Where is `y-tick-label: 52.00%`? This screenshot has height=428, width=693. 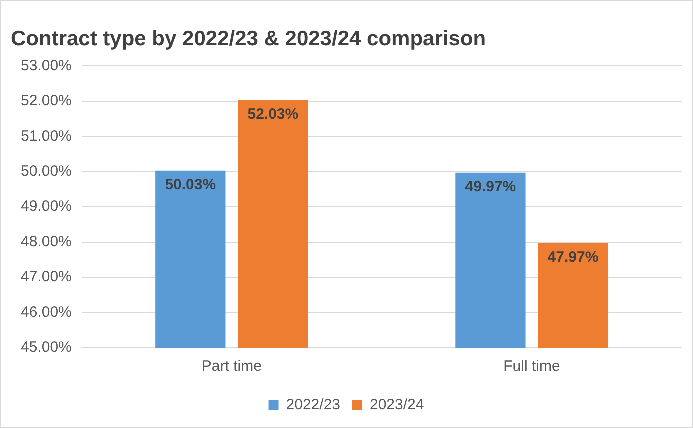 y-tick-label: 52.00% is located at coordinates (46, 101).